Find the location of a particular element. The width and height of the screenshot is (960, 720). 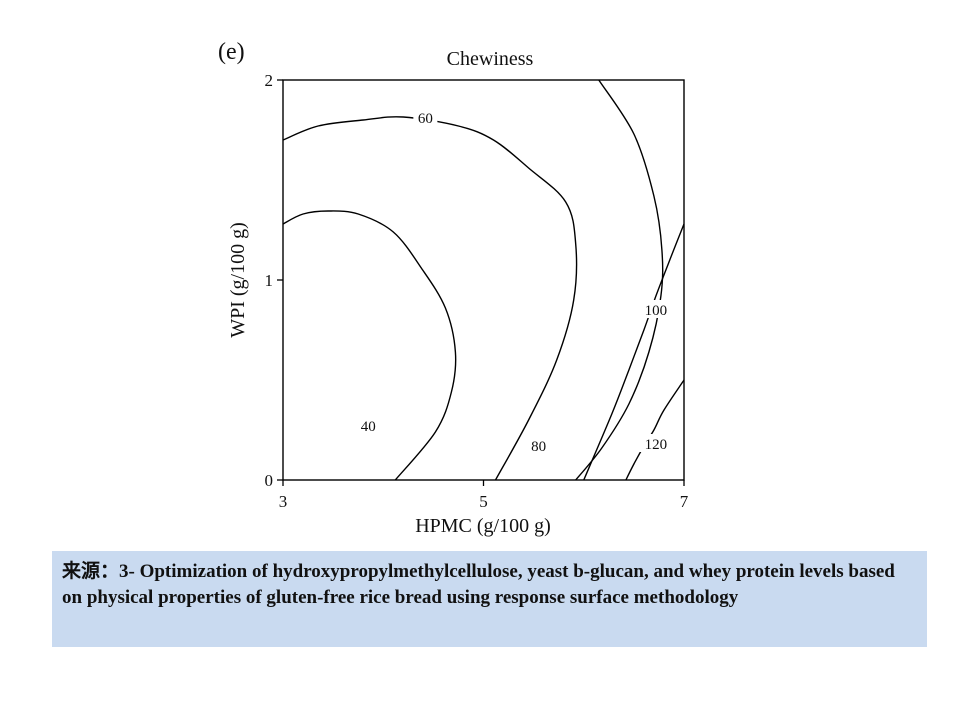

contour-label-100: 100 is located at coordinates (656, 311).